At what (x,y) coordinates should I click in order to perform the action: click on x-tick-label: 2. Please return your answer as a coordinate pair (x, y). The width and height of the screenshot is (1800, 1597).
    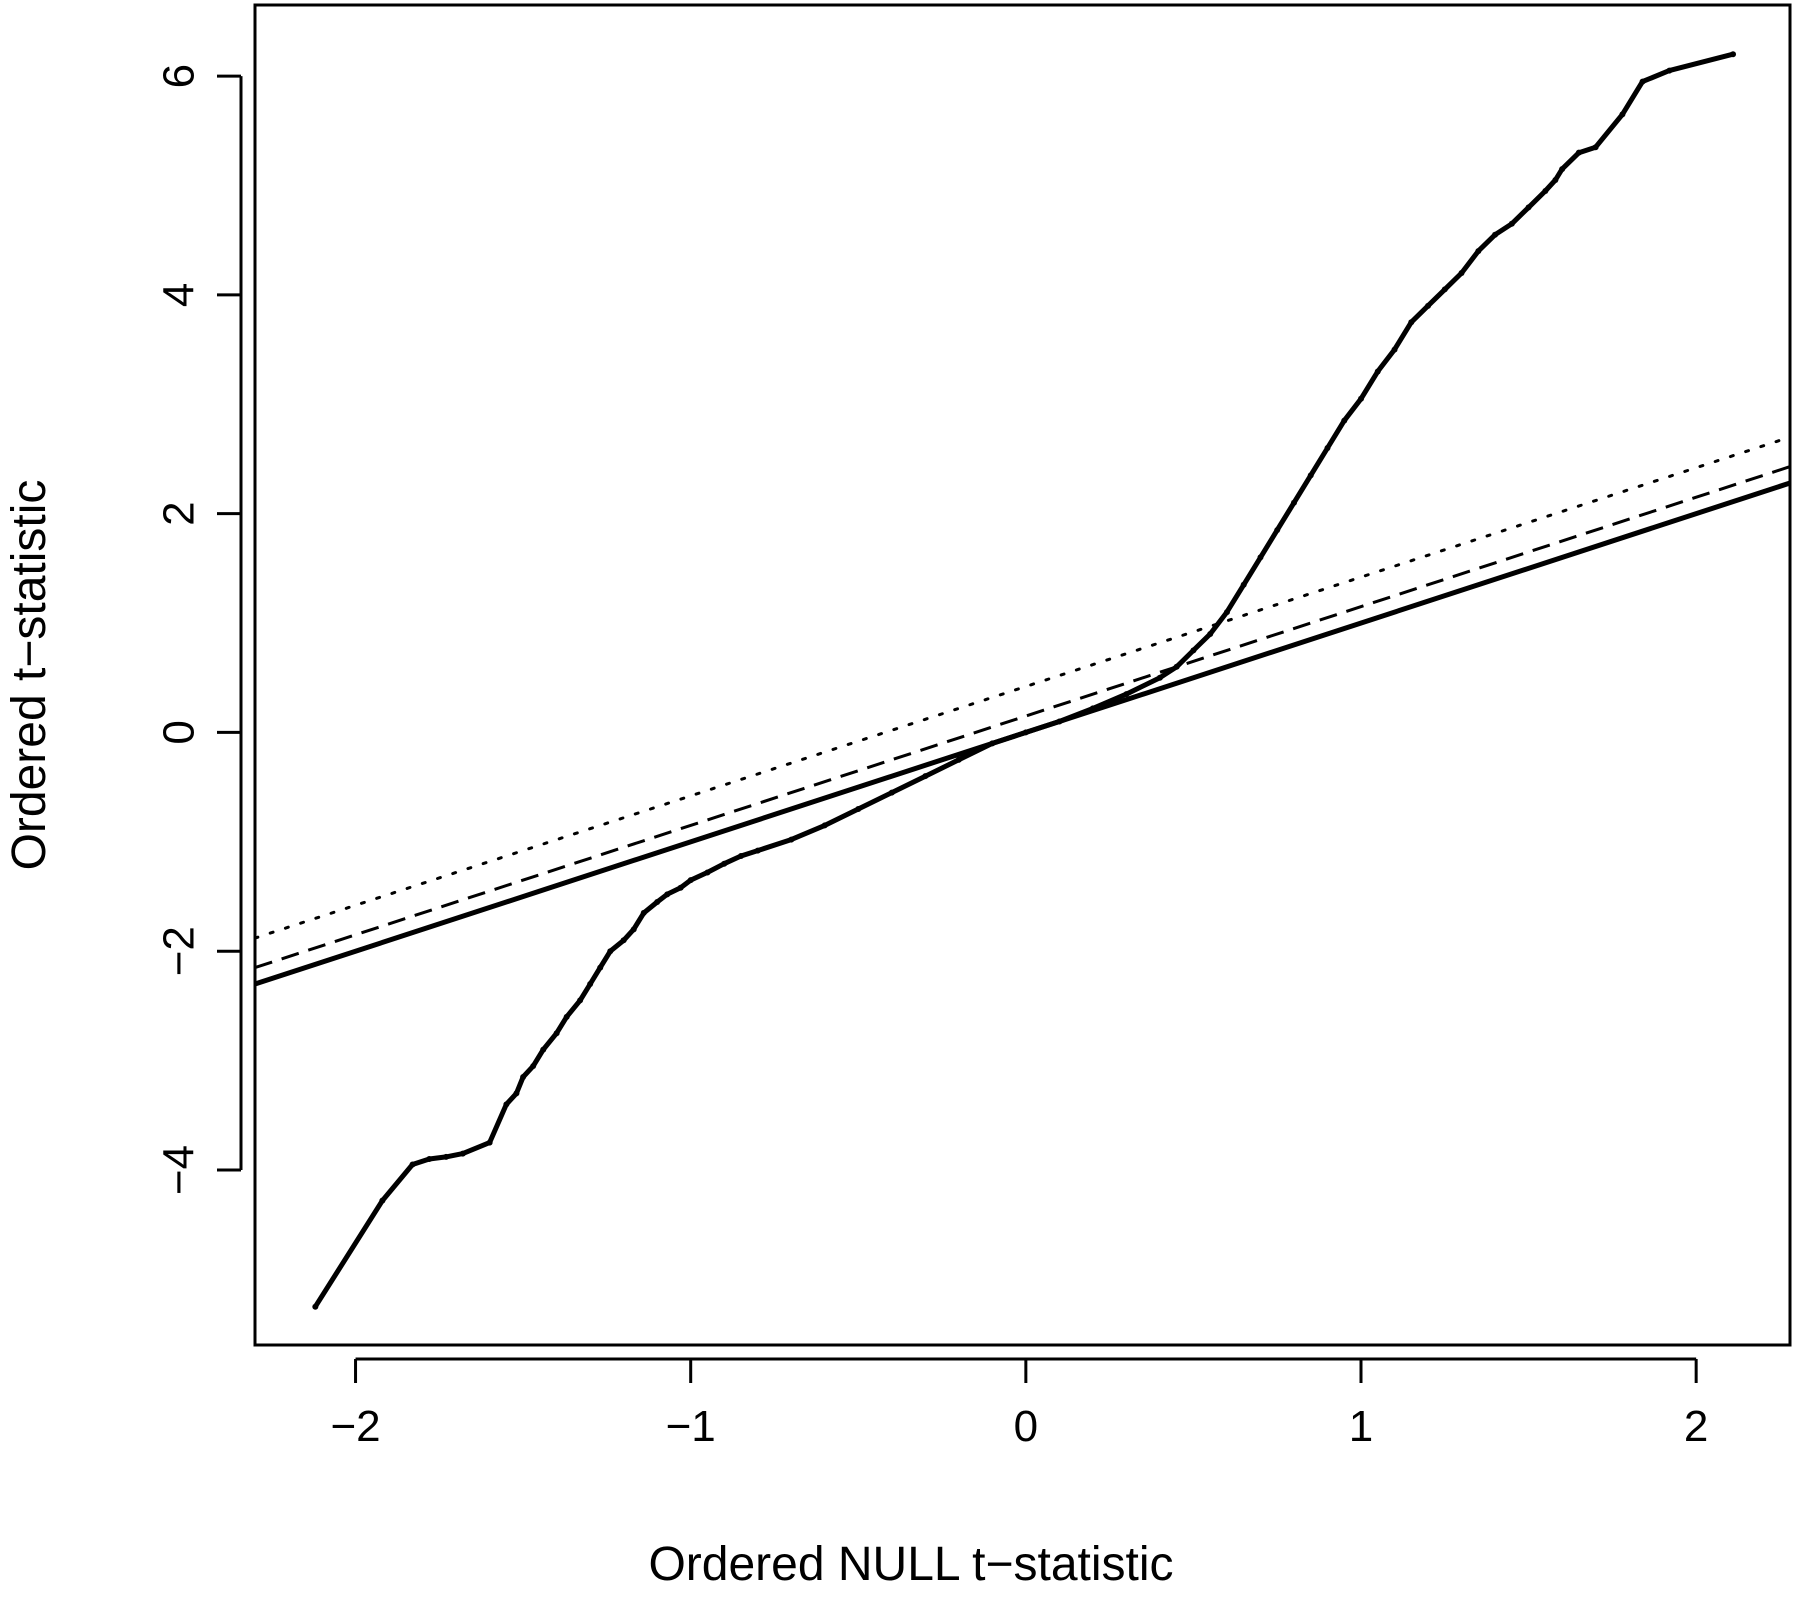
    Looking at the image, I should click on (1696, 1426).